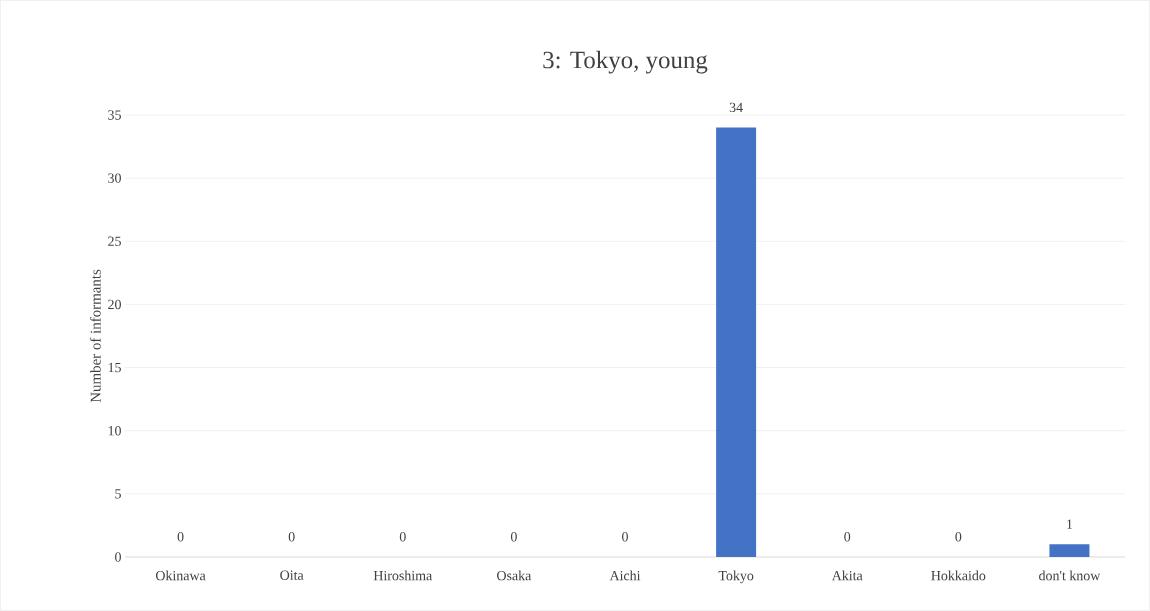 This screenshot has width=1150, height=611. What do you see at coordinates (625, 62) in the screenshot?
I see `chart-title: 3: Tokyo, young` at bounding box center [625, 62].